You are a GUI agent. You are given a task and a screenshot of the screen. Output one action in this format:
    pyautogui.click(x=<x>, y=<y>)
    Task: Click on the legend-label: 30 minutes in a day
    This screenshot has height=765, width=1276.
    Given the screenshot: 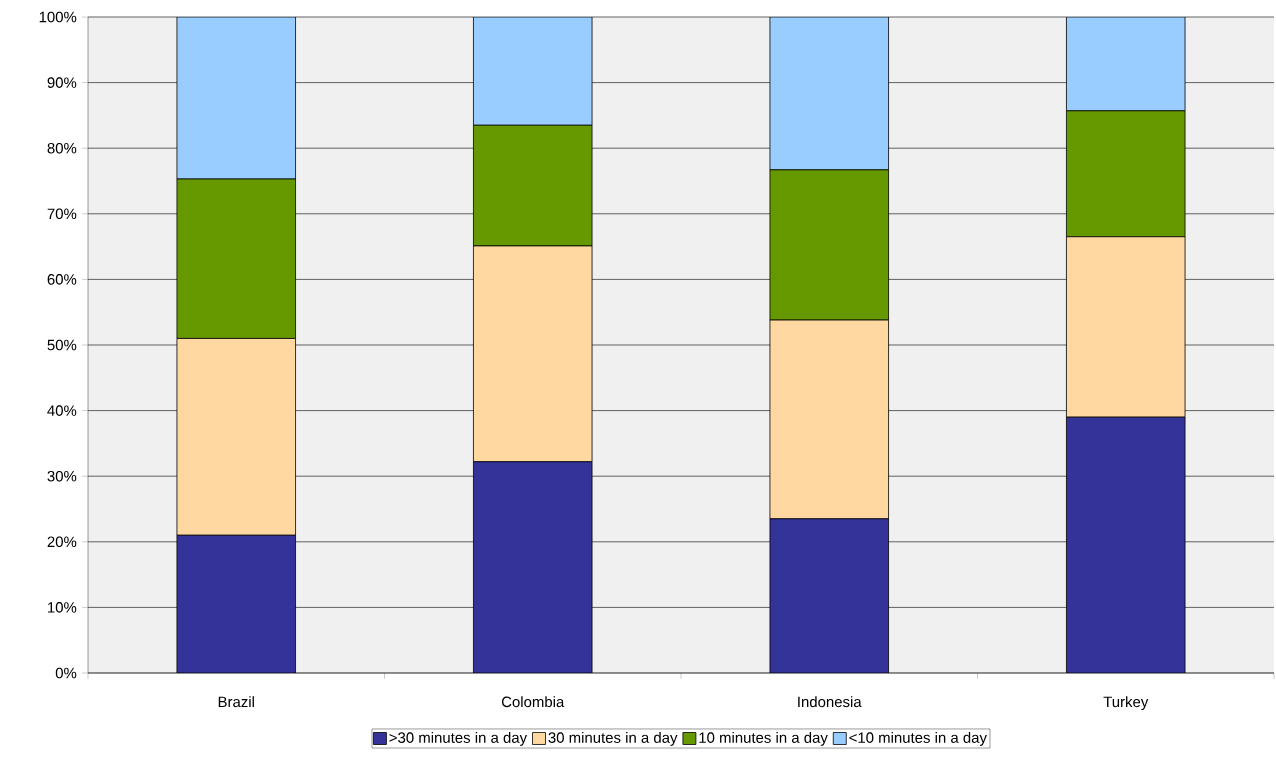 What is the action you would take?
    pyautogui.click(x=613, y=738)
    